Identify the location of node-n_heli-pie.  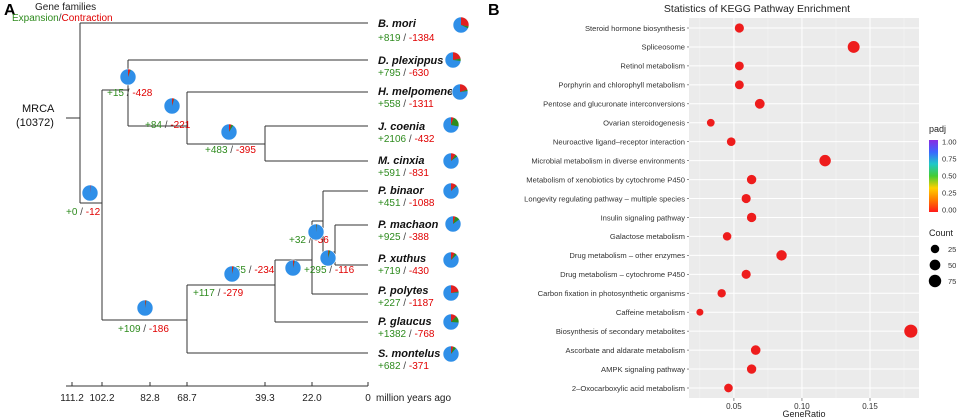
(172, 106).